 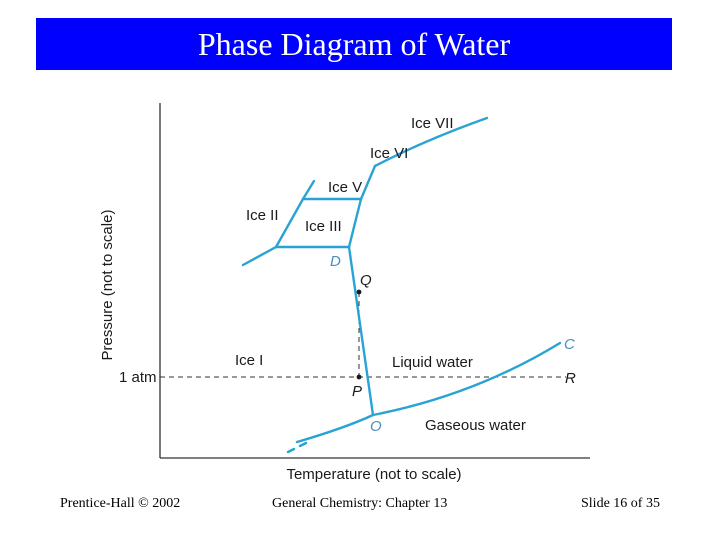 I want to click on label-point-r: R, so click(x=570, y=378).